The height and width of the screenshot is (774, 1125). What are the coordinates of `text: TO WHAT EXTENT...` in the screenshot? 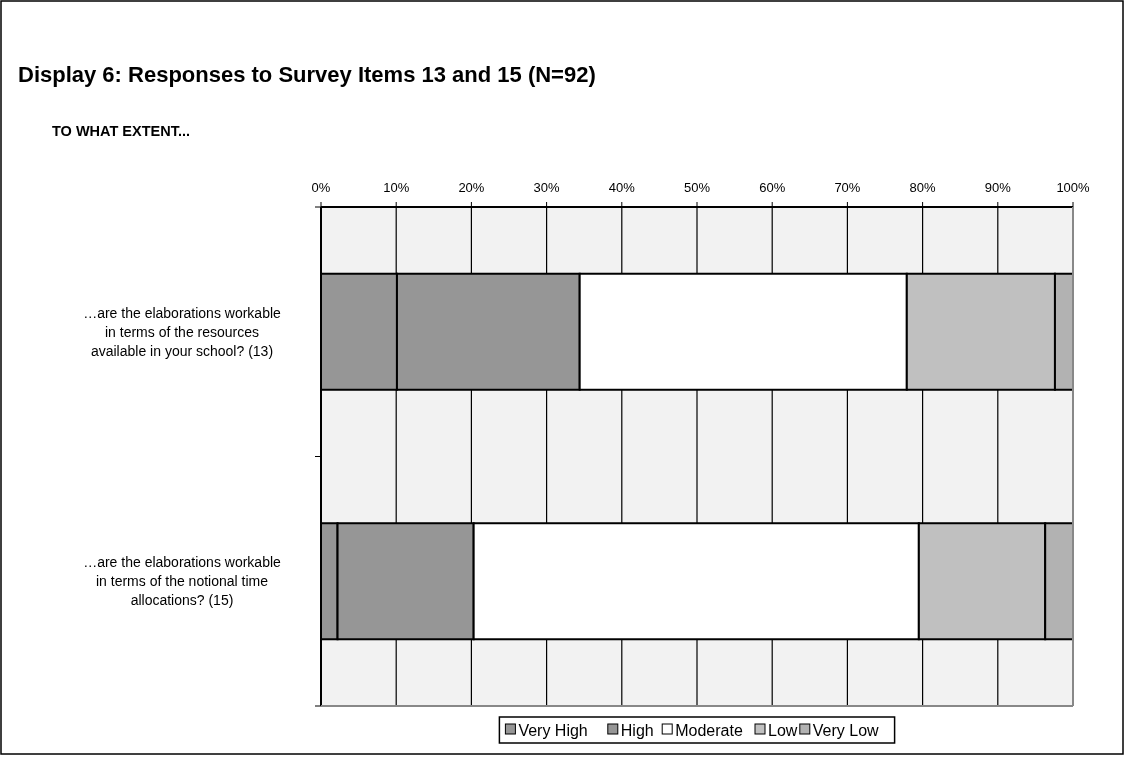 It's located at (121, 131).